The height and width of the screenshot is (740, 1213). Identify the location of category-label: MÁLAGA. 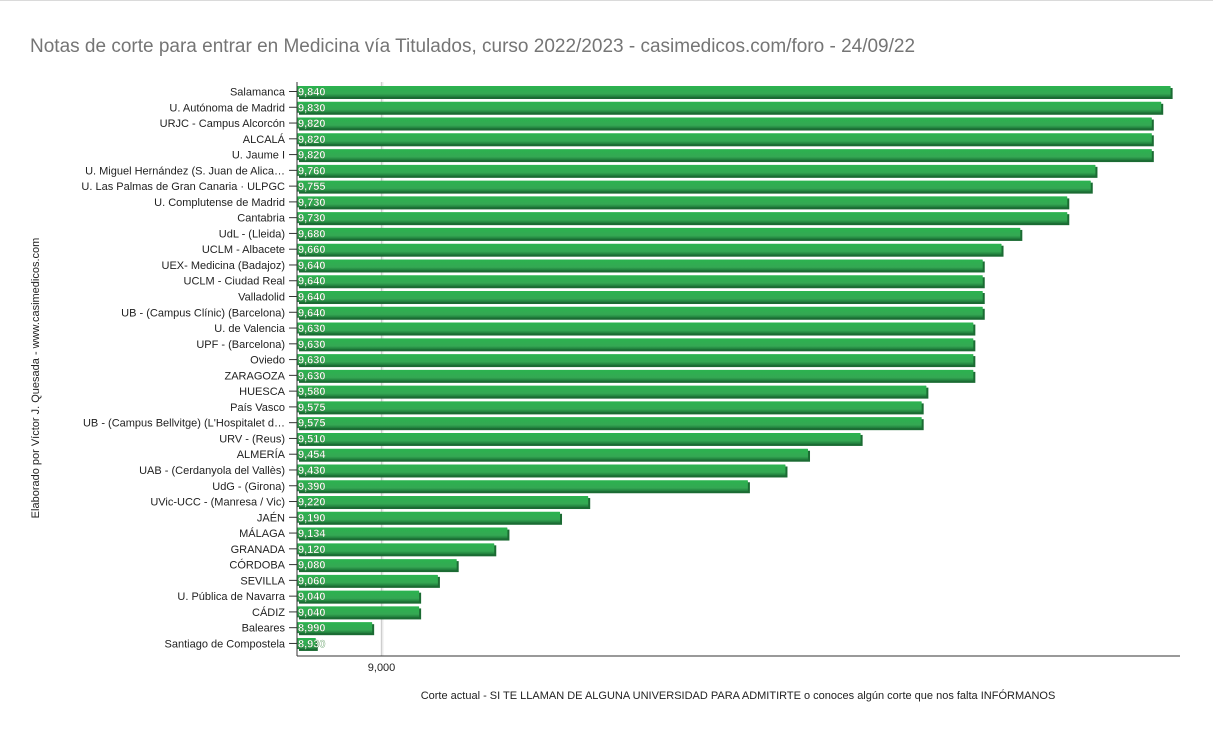
(262, 533).